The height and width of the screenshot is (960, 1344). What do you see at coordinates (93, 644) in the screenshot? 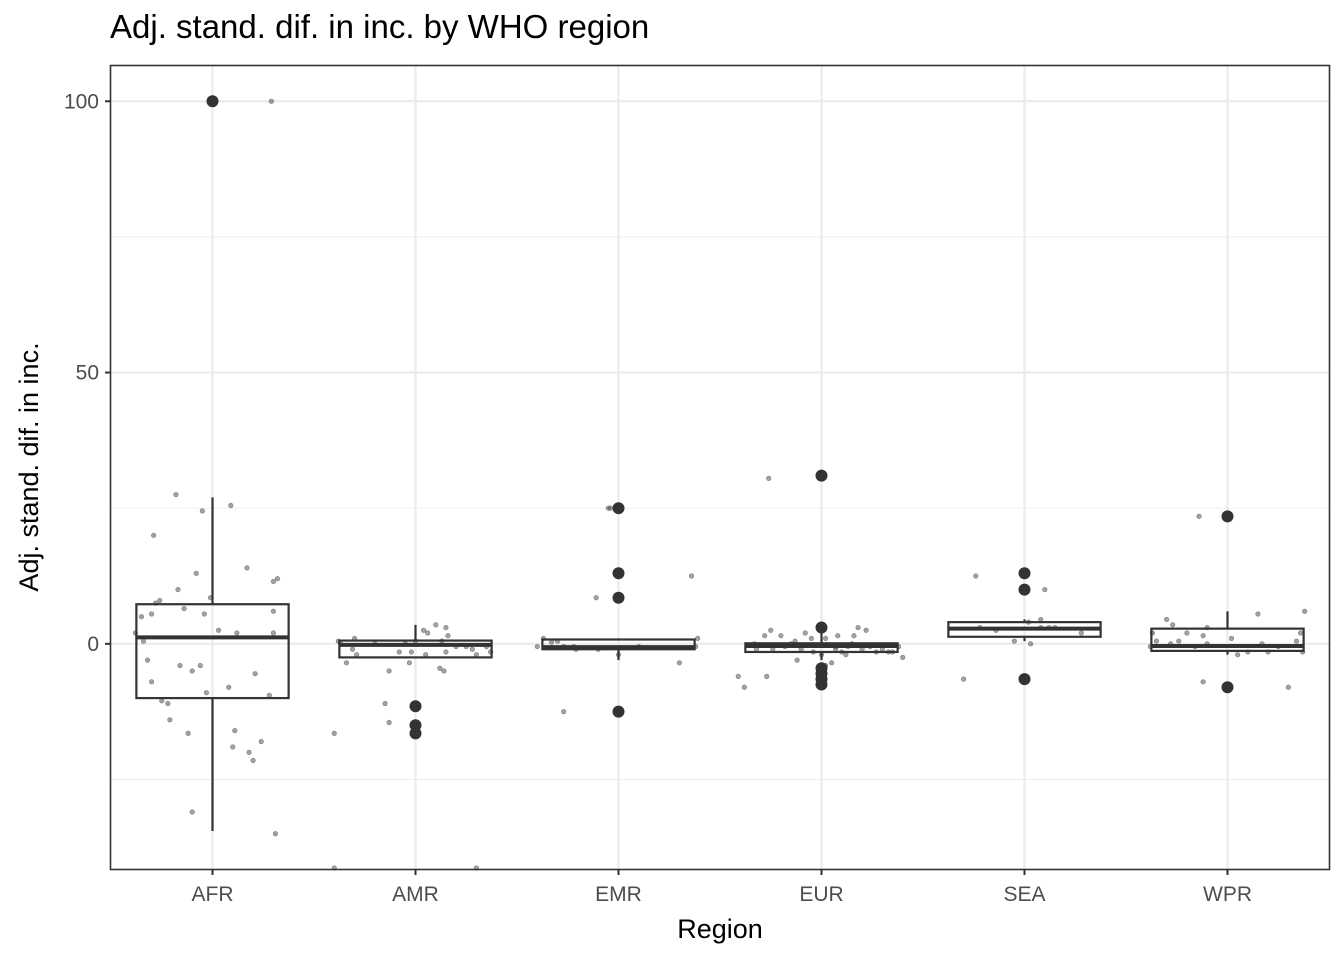
I see `y-tick-label: 0` at bounding box center [93, 644].